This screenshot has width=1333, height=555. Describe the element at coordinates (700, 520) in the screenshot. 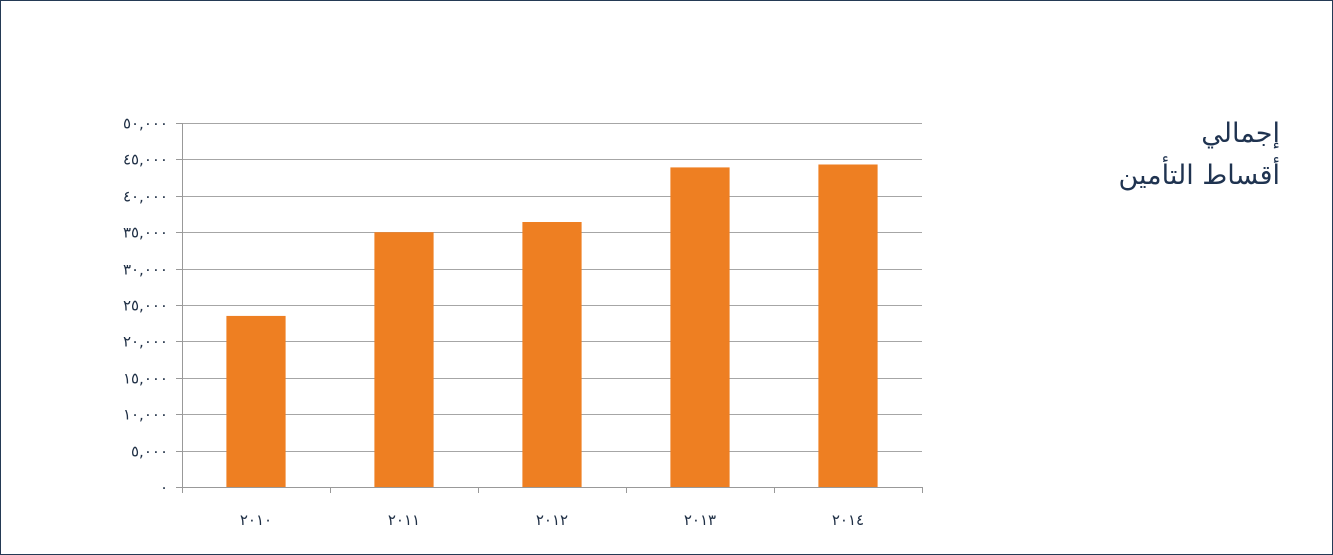

I see `x-tick-label: ٢٠١٣` at that location.